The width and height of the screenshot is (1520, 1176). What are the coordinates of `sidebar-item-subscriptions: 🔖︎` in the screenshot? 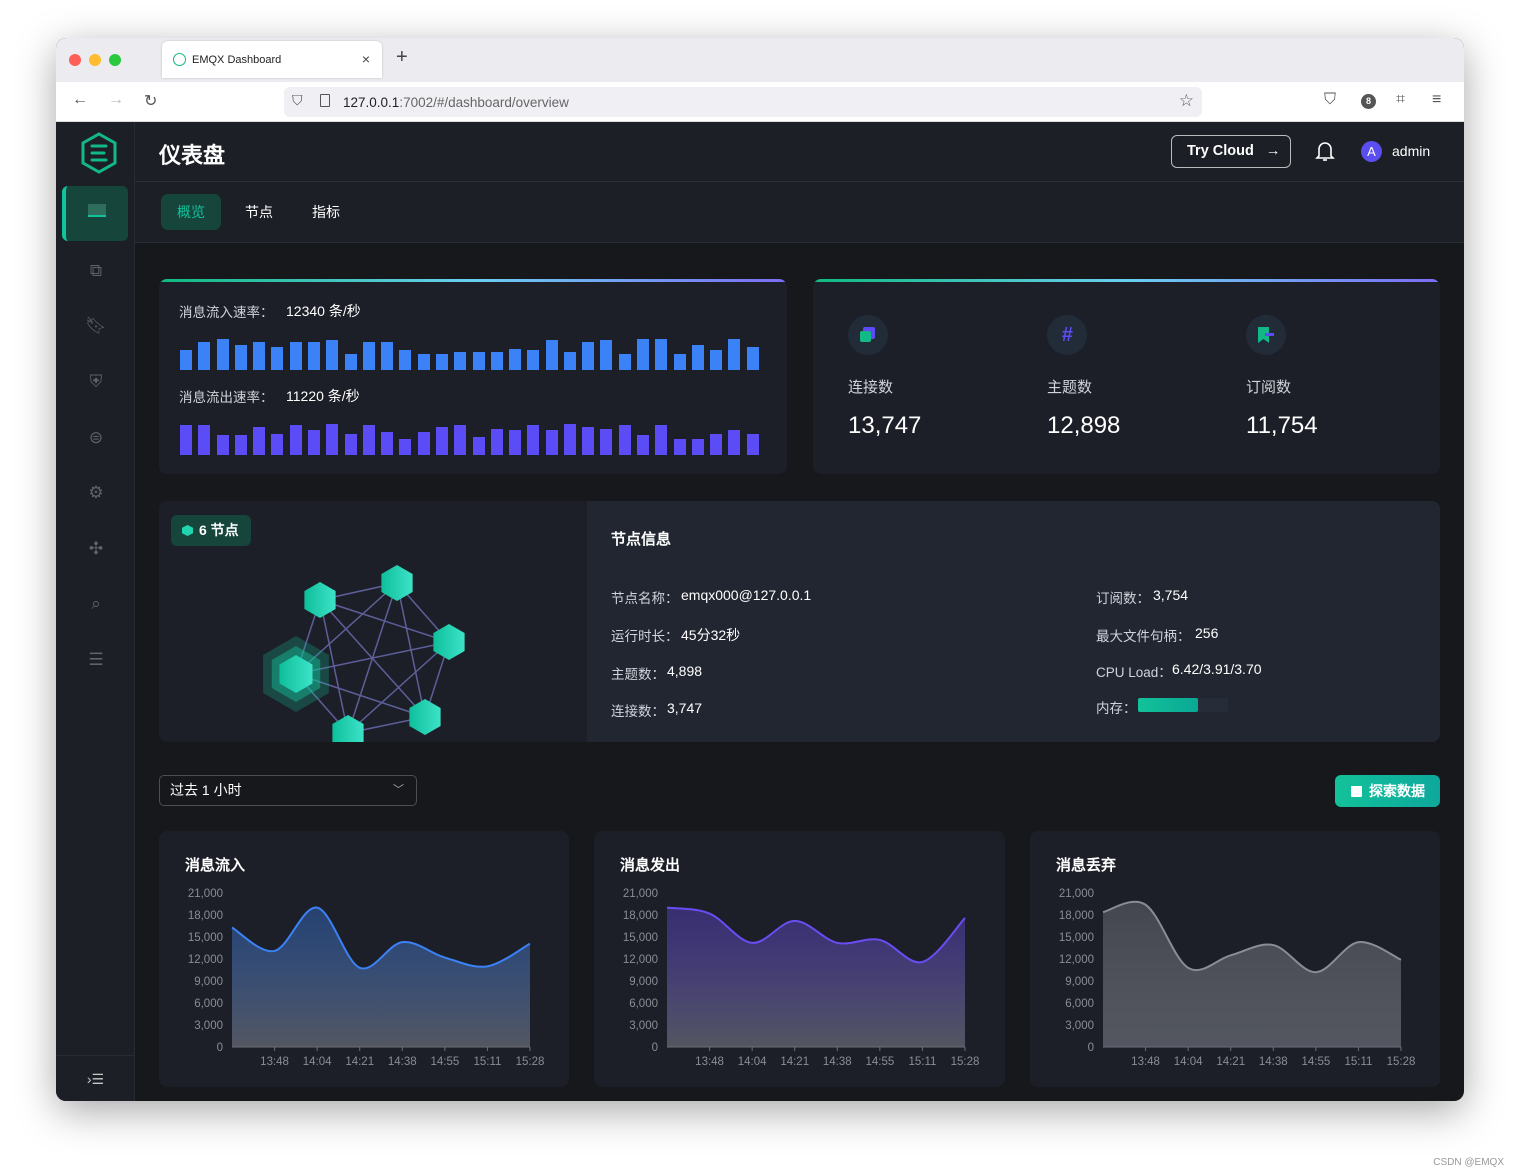 It's located at (96, 325).